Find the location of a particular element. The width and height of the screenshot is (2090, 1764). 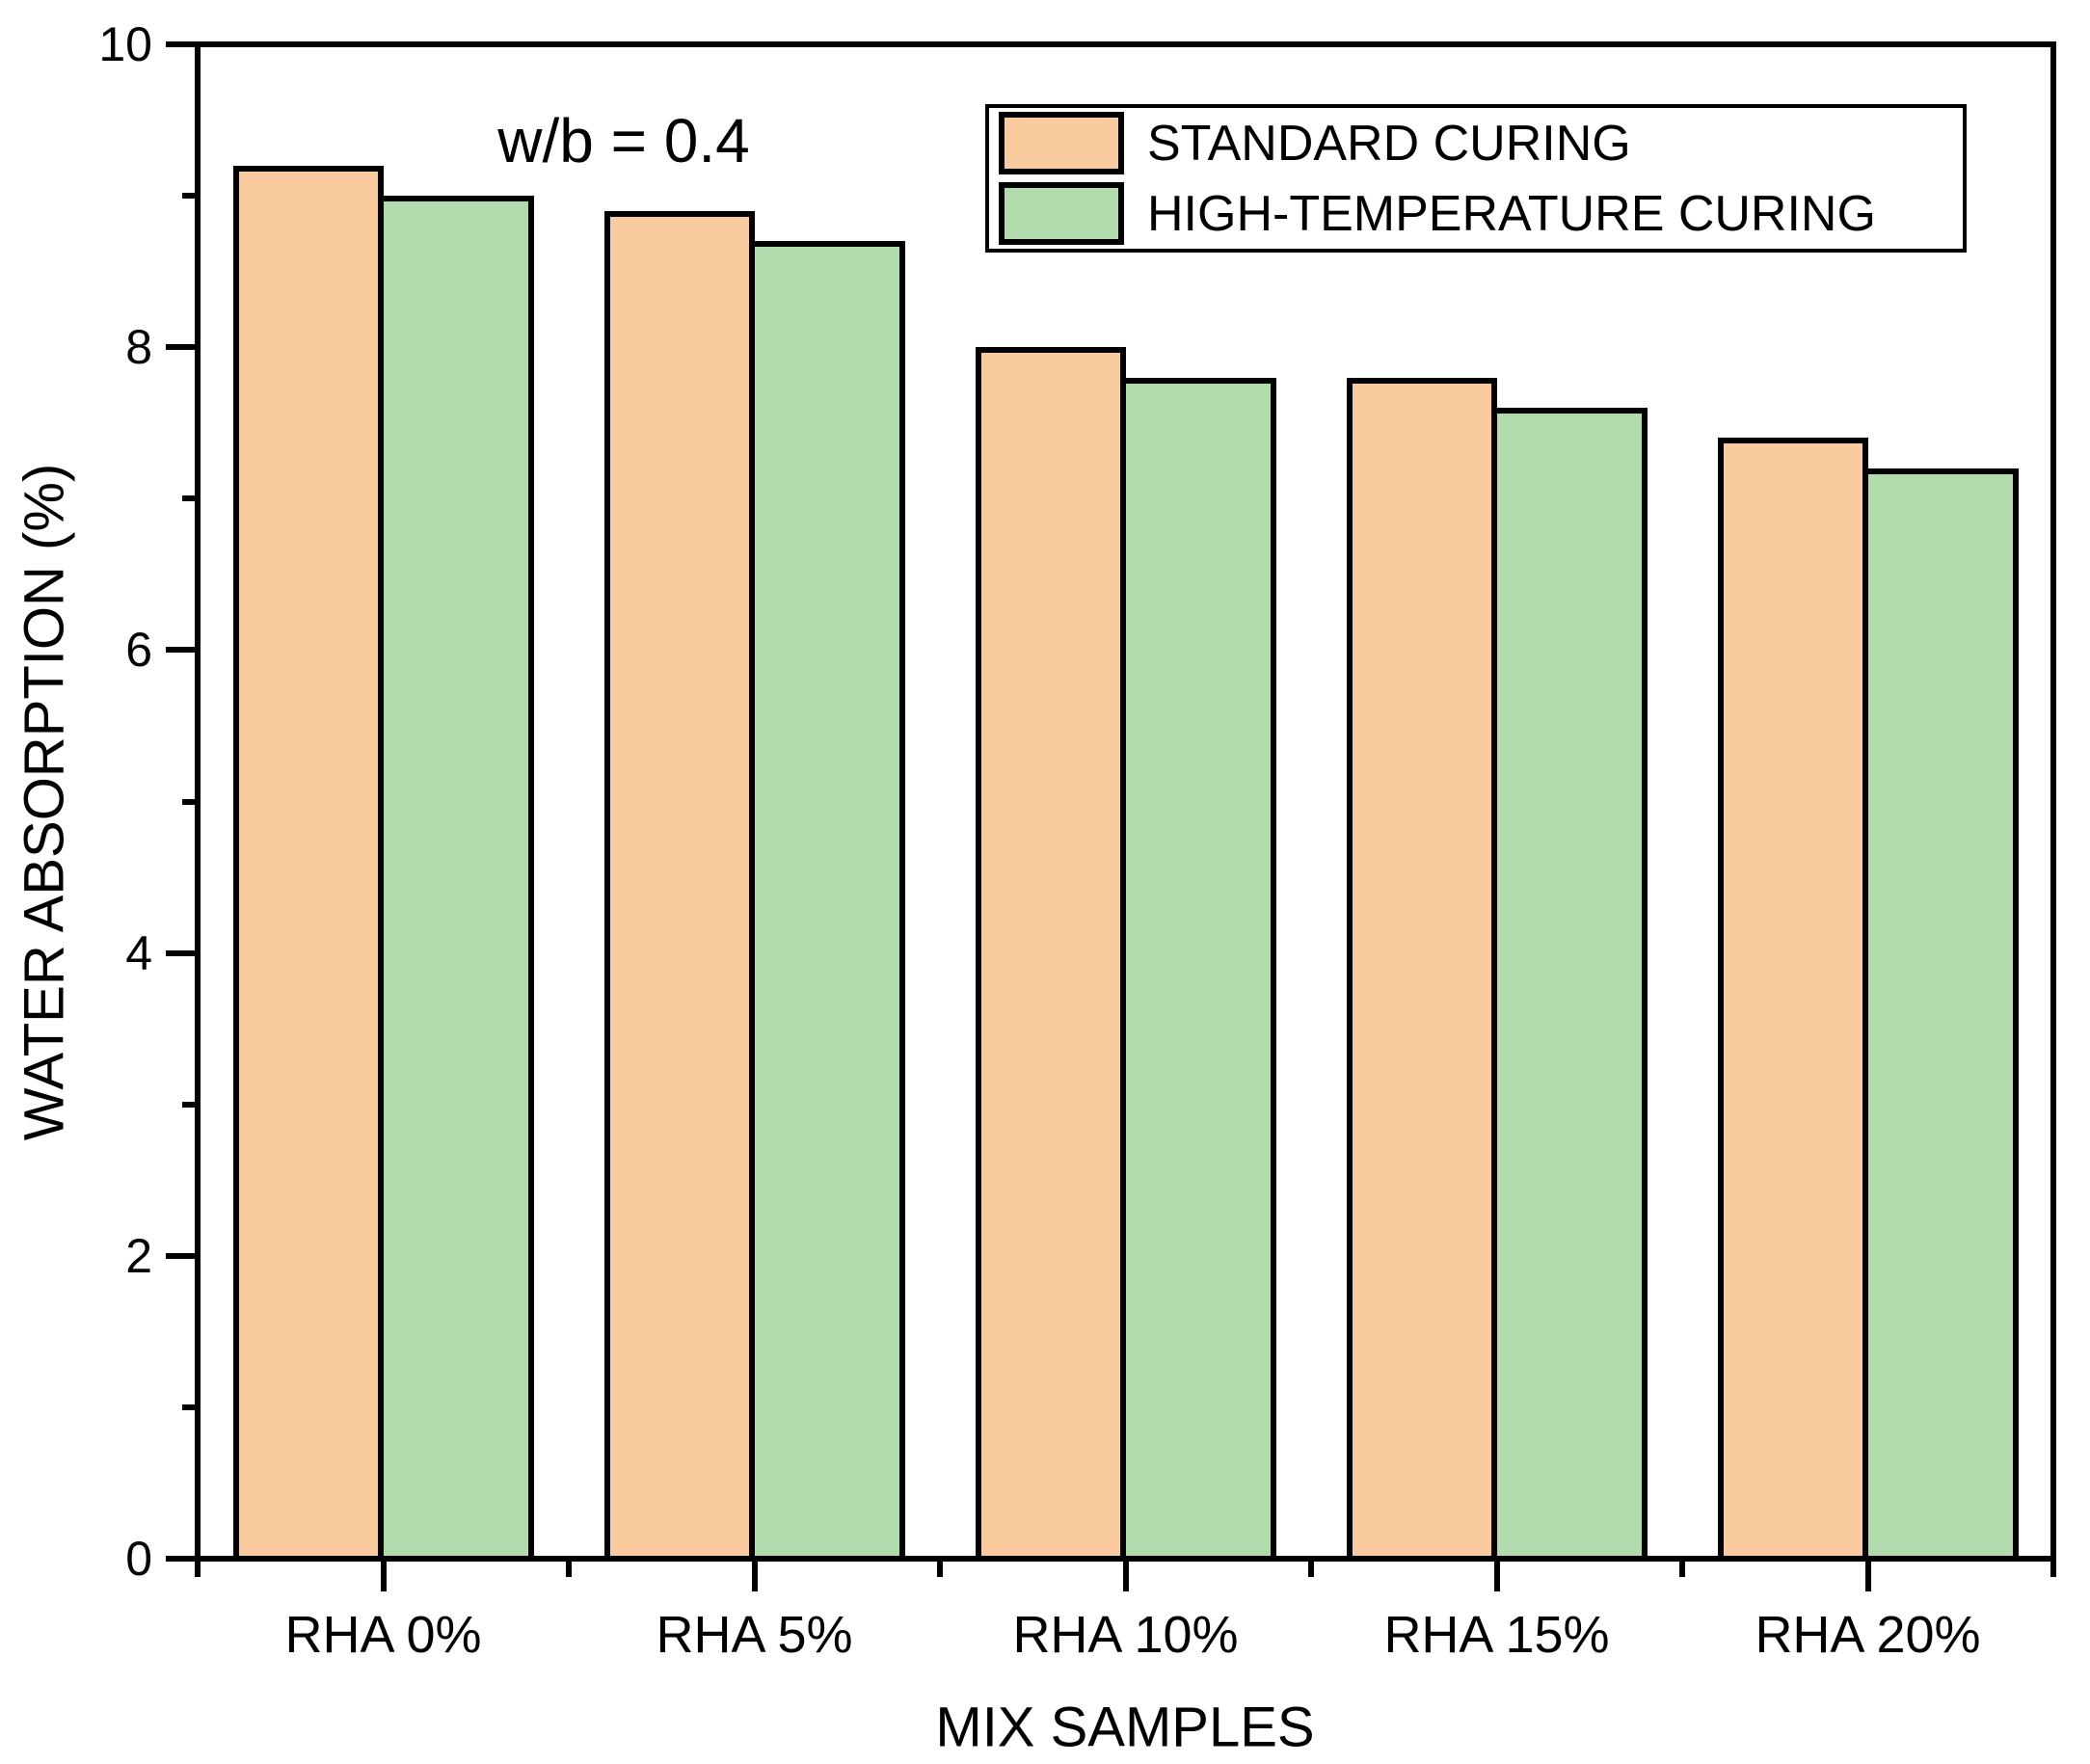

y-tick-label: 0 is located at coordinates (138, 1559).